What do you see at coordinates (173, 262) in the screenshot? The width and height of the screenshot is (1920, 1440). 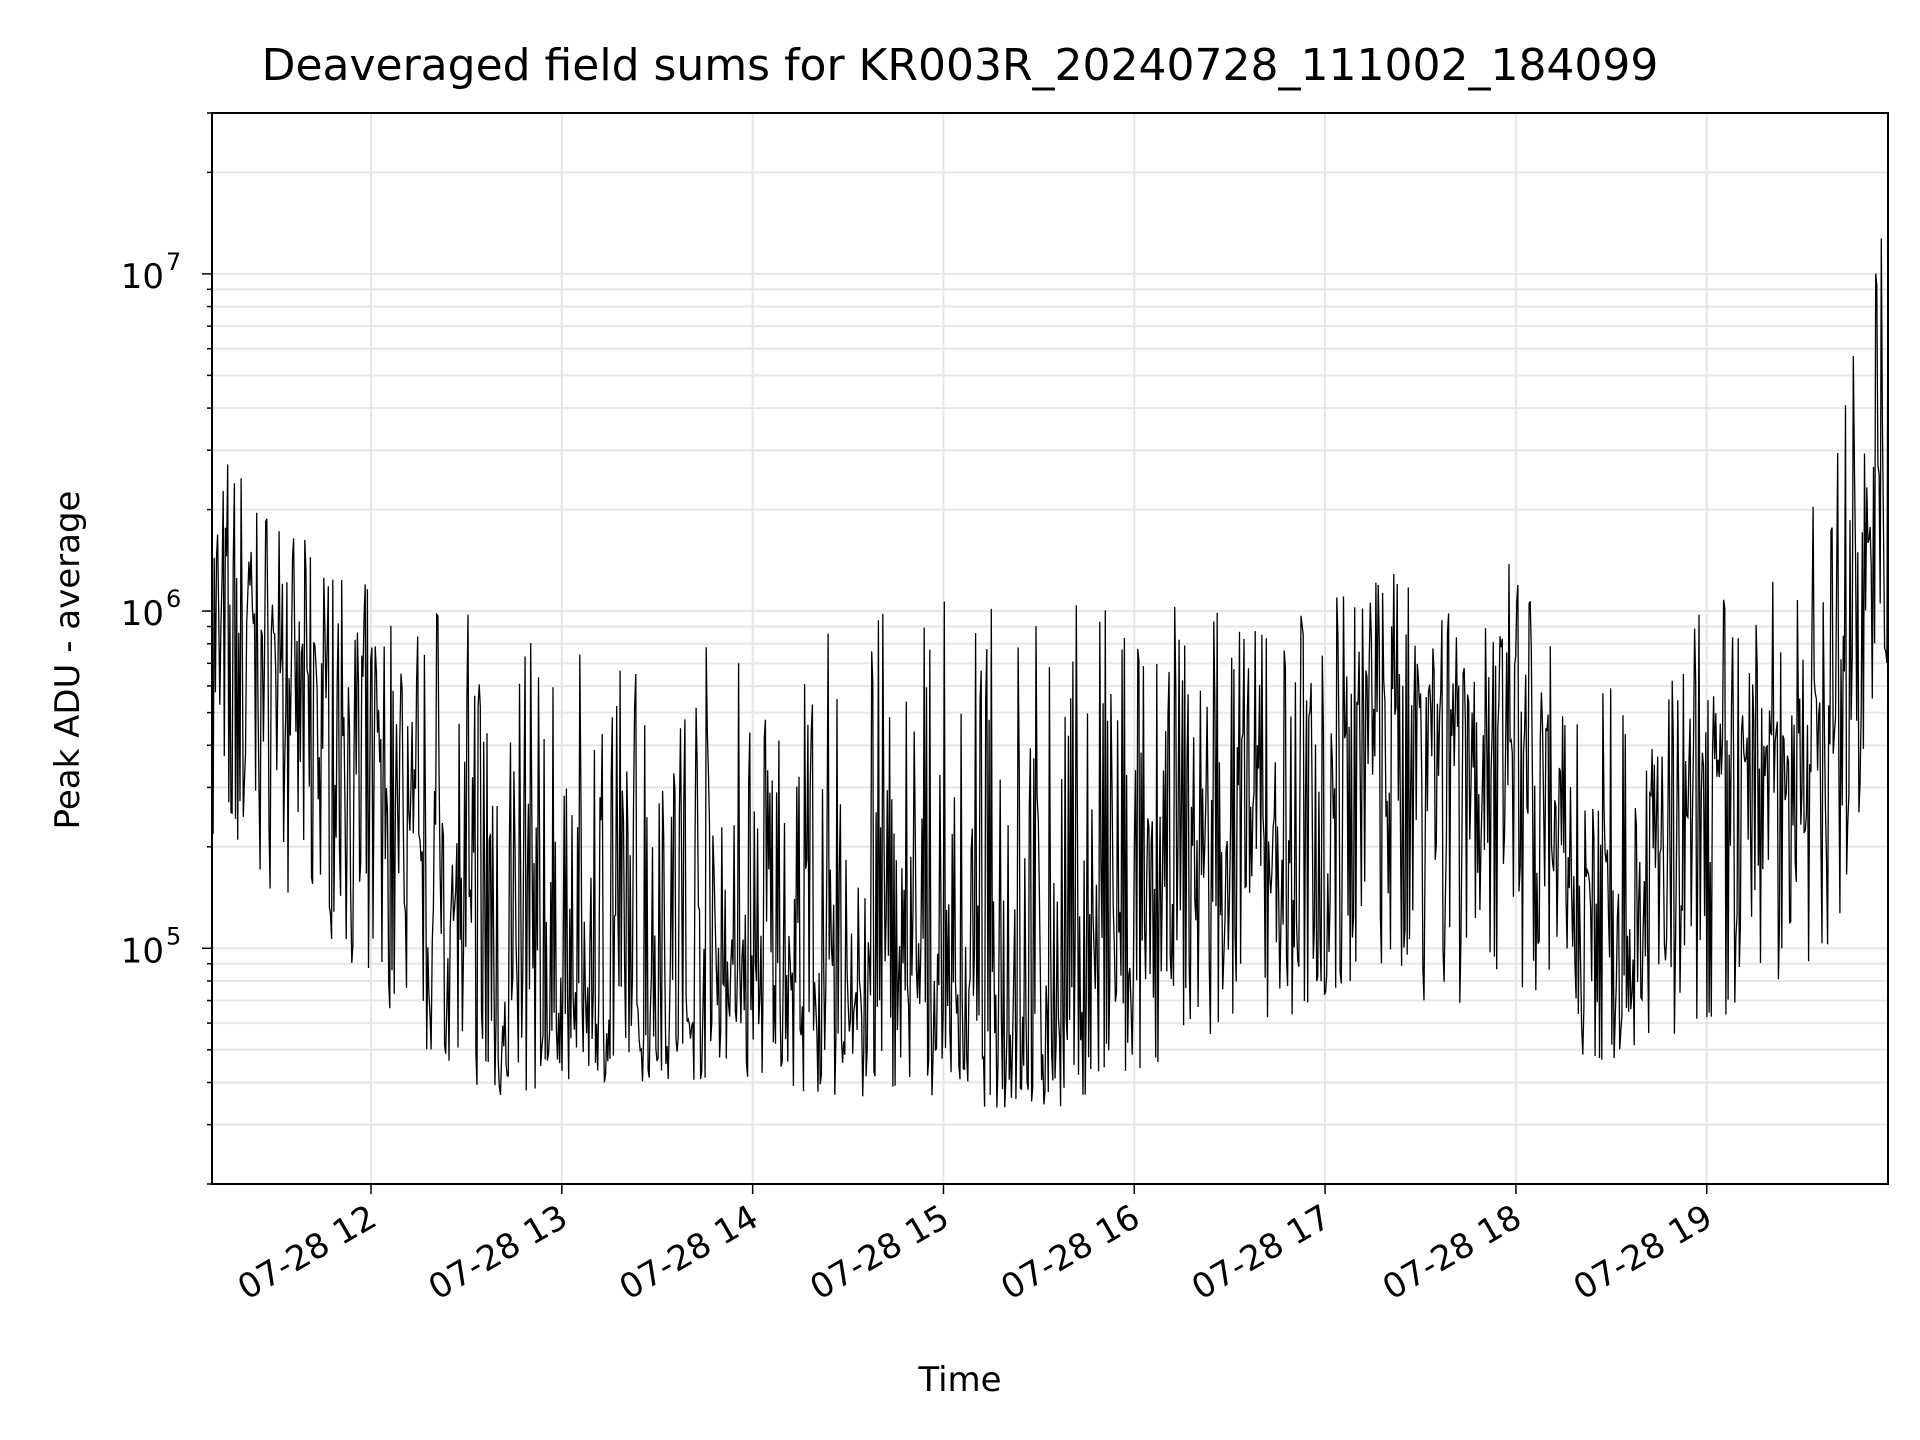 I see `y-tick-exponent: 7` at bounding box center [173, 262].